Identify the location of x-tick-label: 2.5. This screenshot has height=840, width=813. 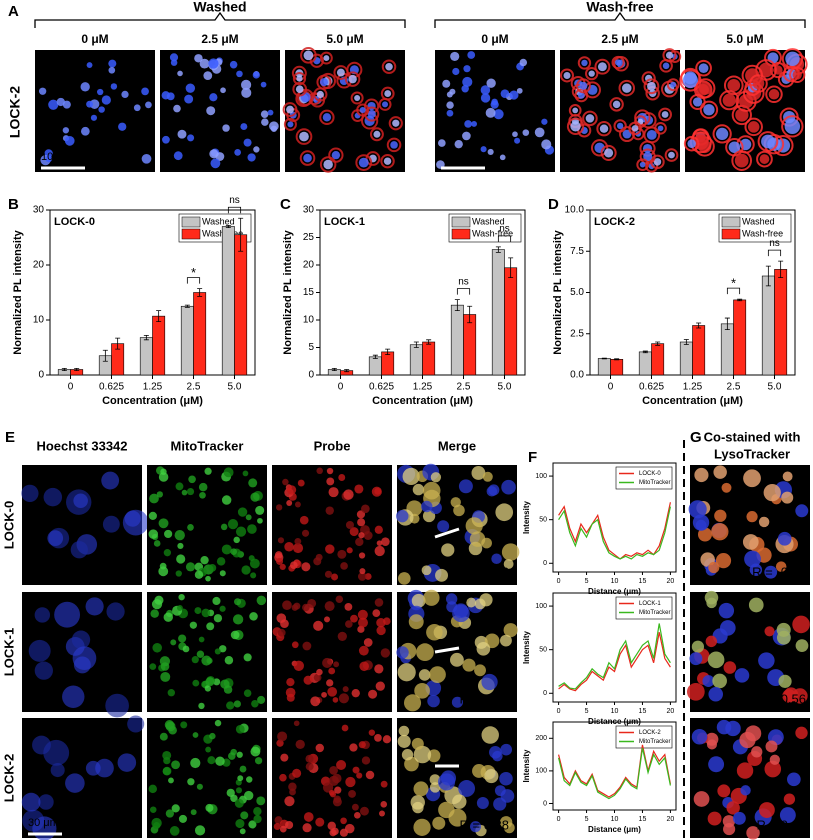
(464, 387).